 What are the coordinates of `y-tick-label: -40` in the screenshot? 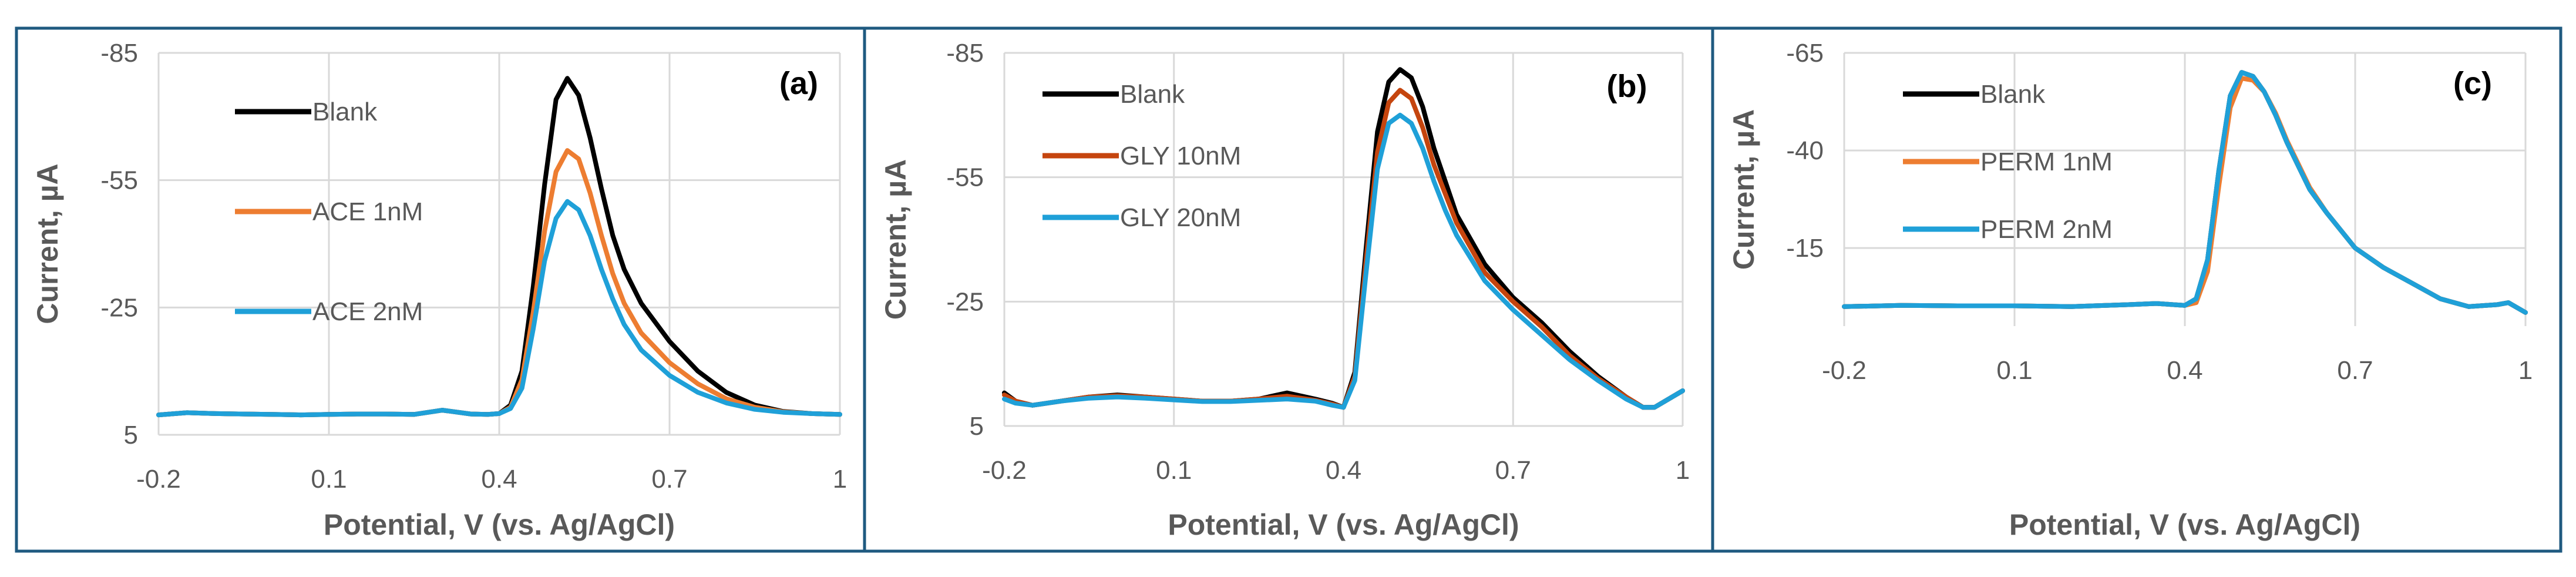 It's located at (1805, 150).